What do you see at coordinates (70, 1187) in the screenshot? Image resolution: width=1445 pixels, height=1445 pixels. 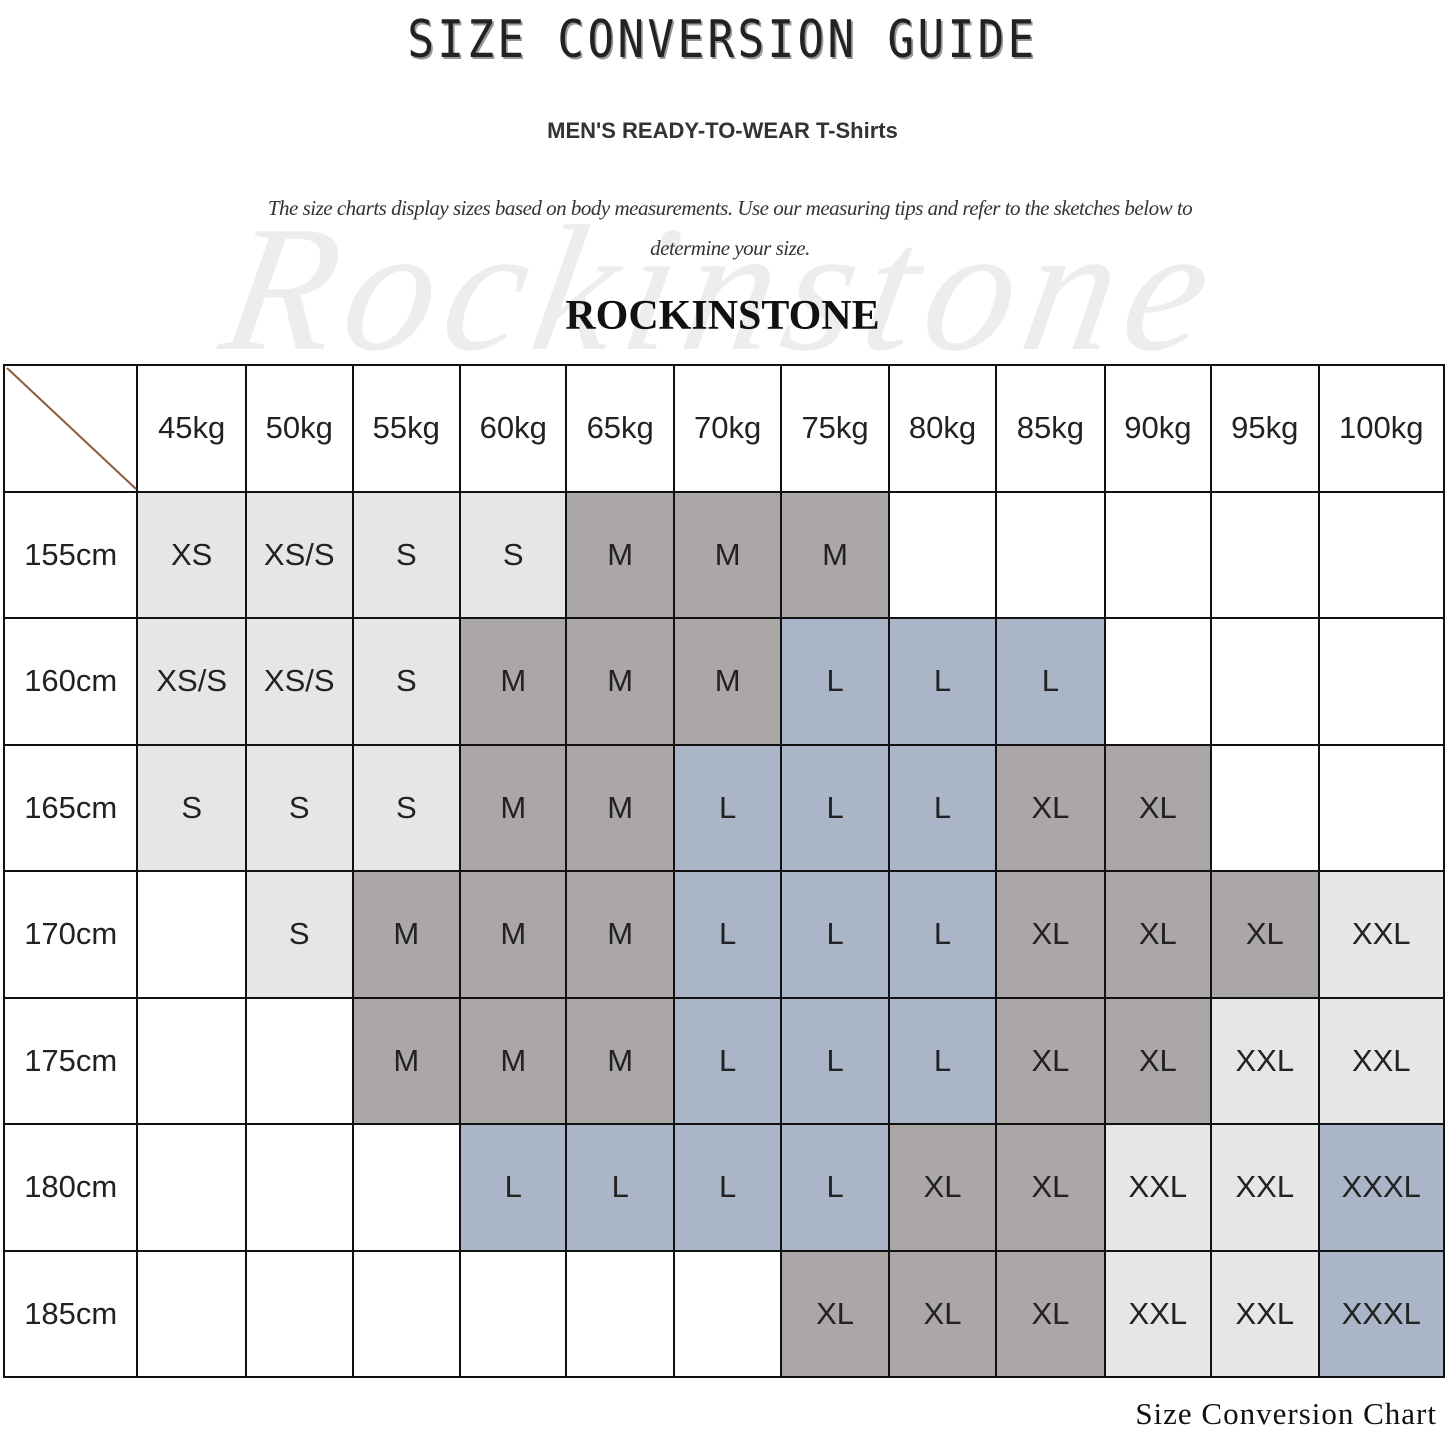 I see `row-header: 180cm` at bounding box center [70, 1187].